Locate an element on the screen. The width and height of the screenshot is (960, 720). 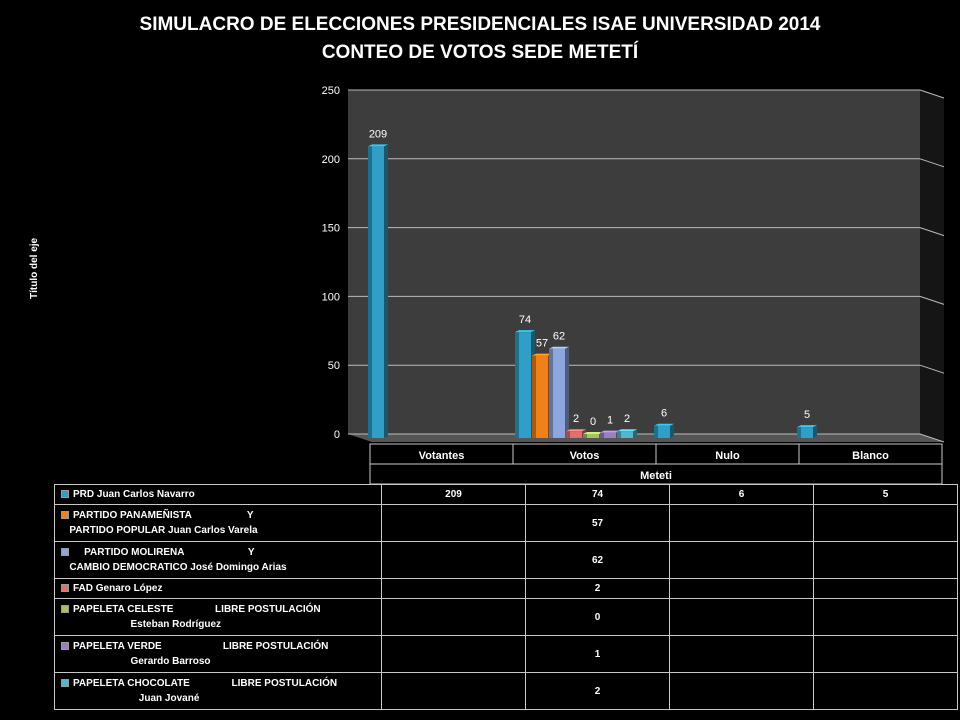
table-row: PRD Juan Carlos Navarro 209 74 6 5 is located at coordinates (506, 494).